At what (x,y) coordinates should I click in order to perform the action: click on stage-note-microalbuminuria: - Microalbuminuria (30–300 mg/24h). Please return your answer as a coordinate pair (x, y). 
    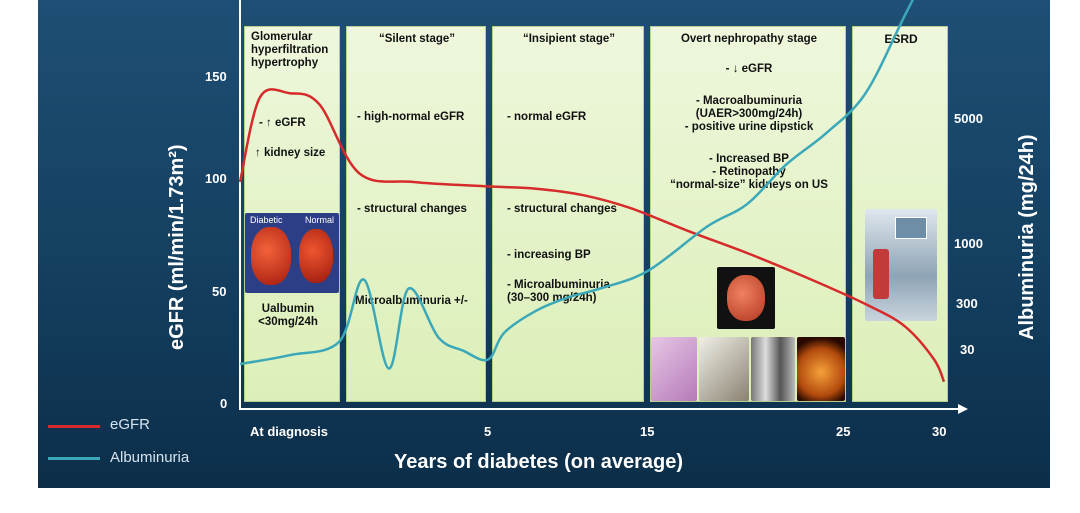
    Looking at the image, I should click on (558, 291).